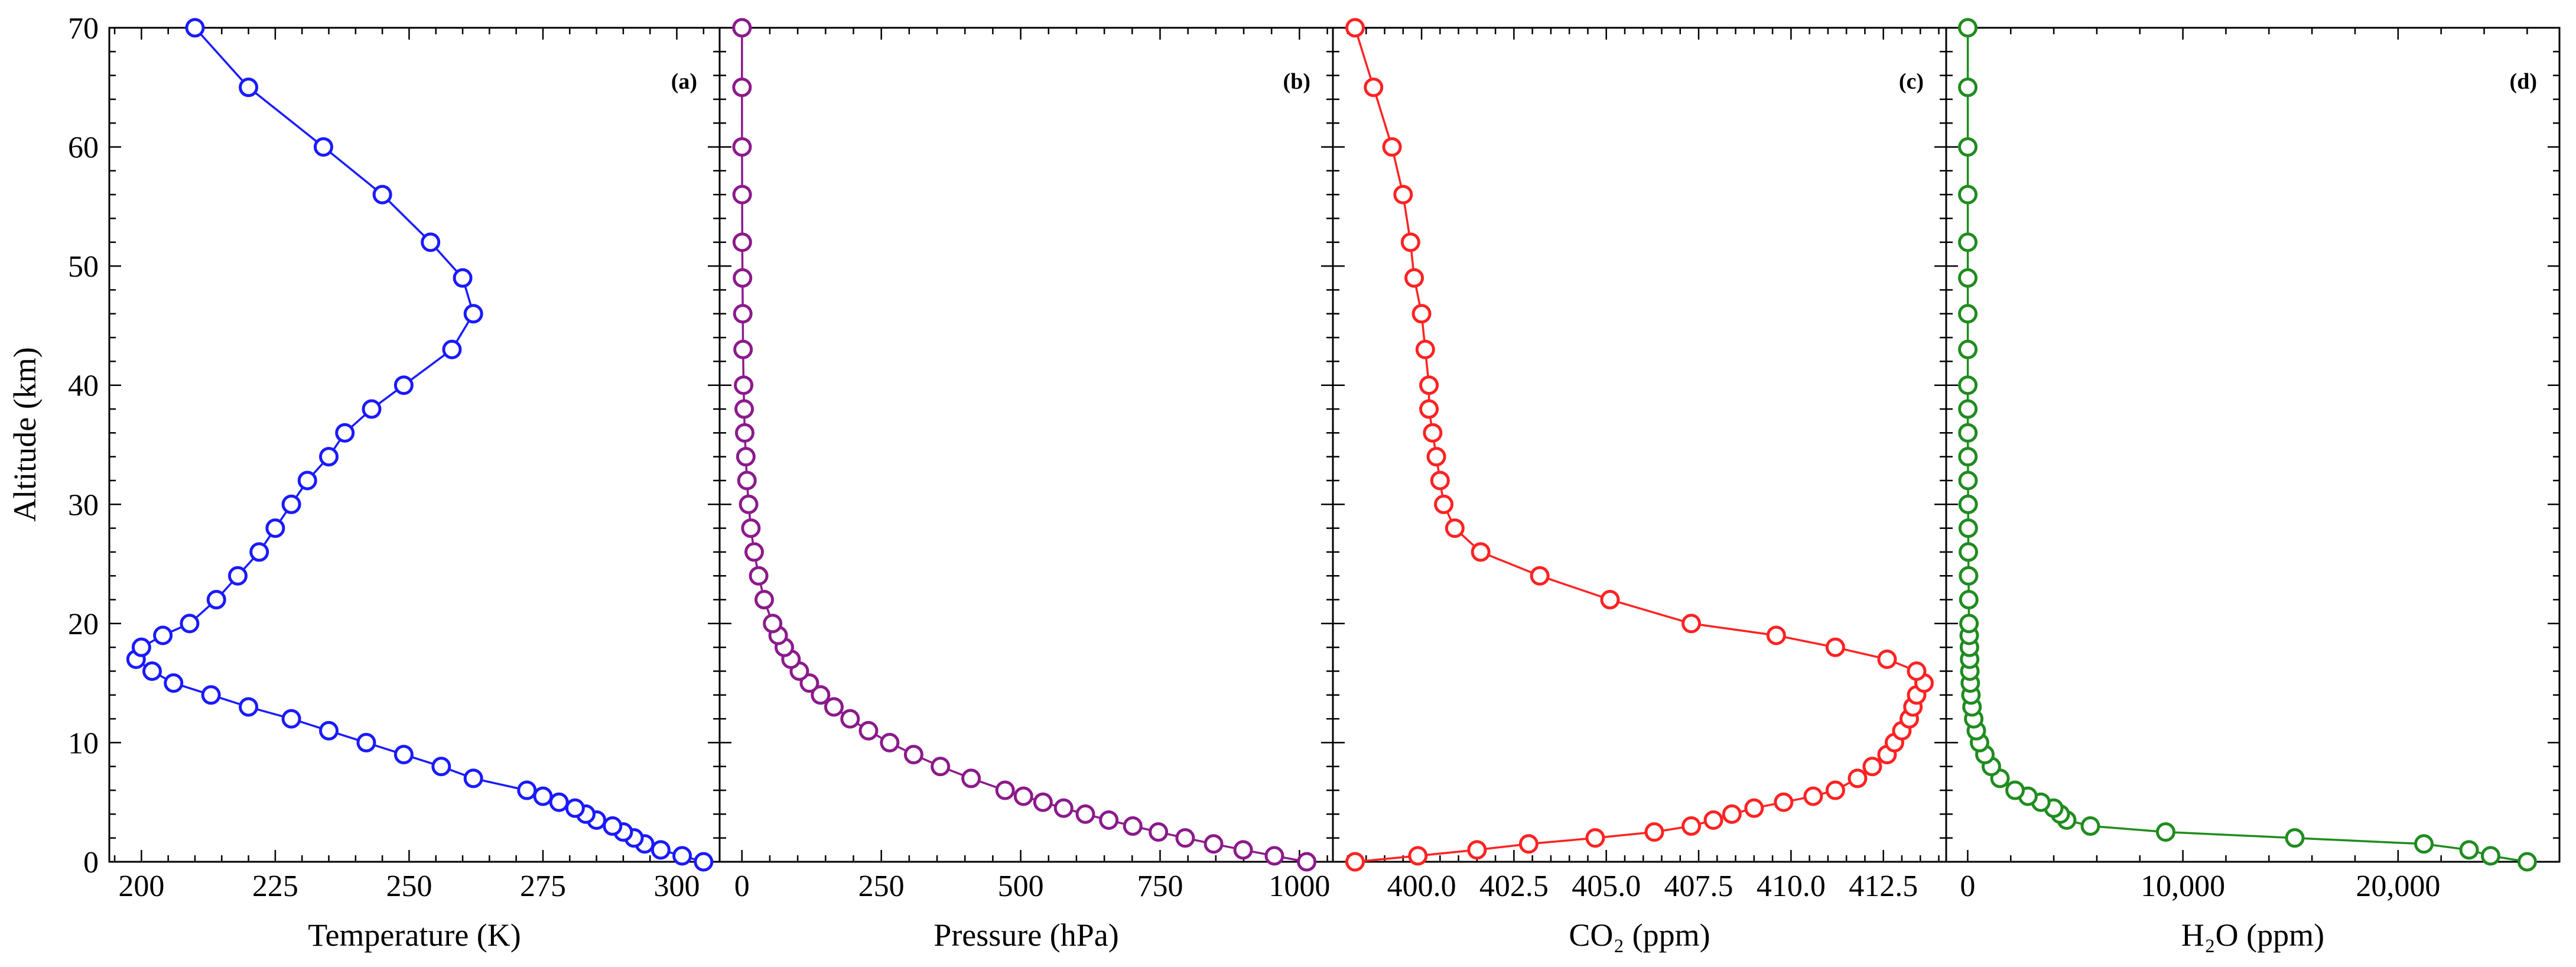 The width and height of the screenshot is (2576, 967). What do you see at coordinates (742, 886) in the screenshot?
I see `pressure-x-tick-label: 0` at bounding box center [742, 886].